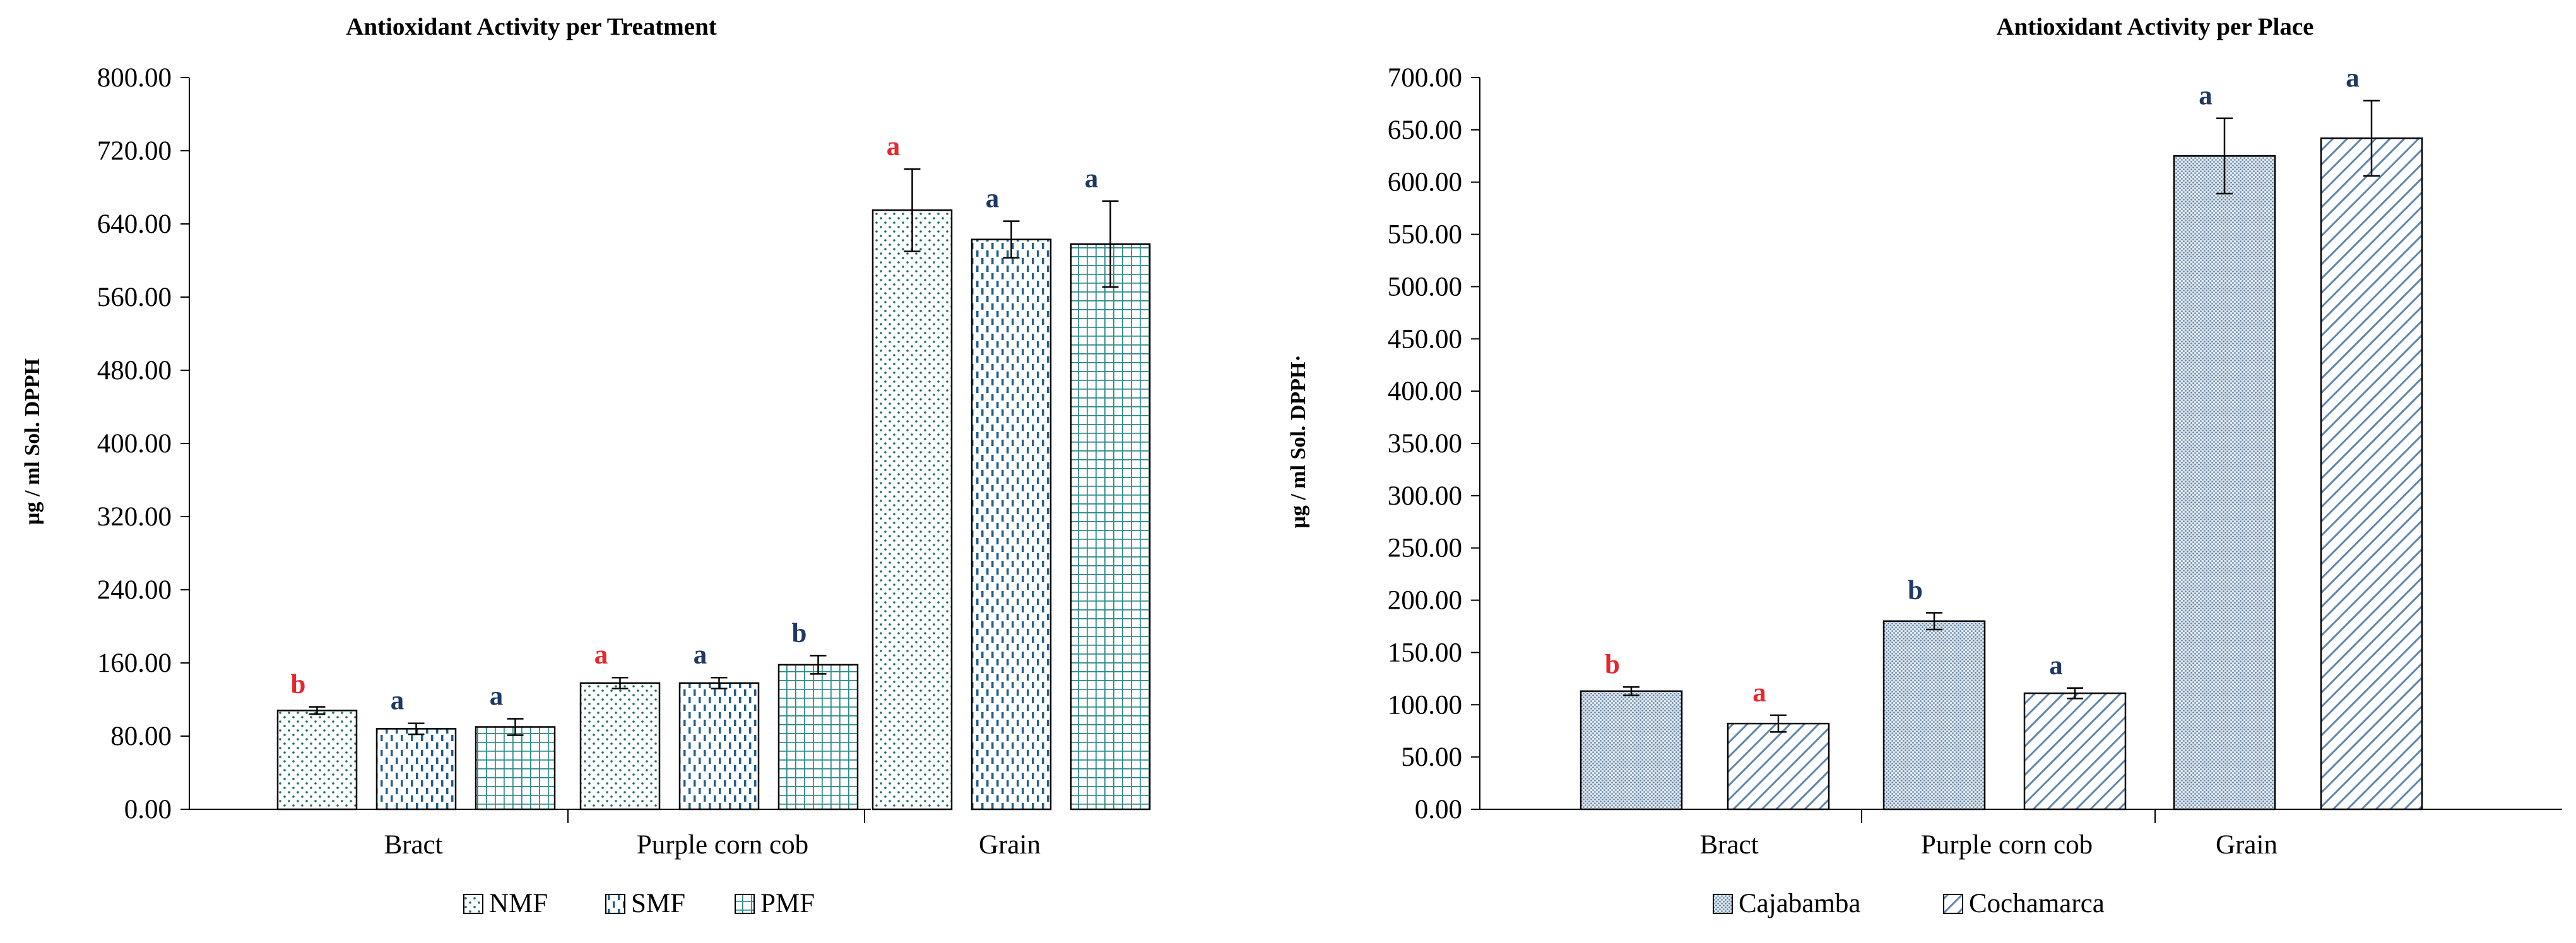  What do you see at coordinates (1425, 130) in the screenshot?
I see `y-tick-label: 650.00` at bounding box center [1425, 130].